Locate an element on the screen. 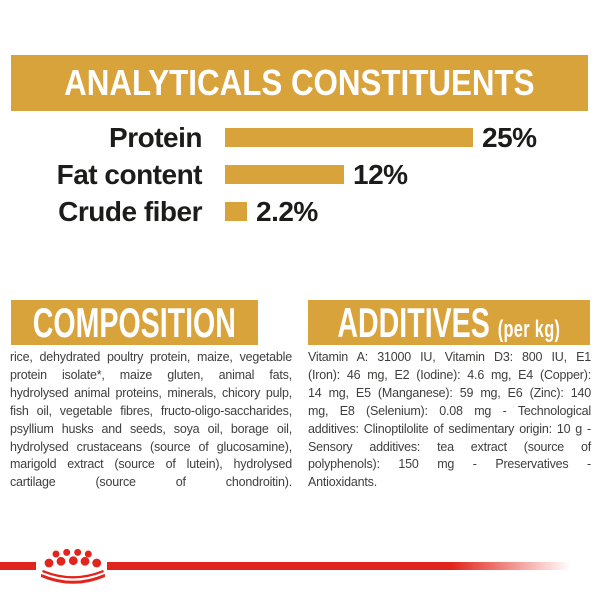 The width and height of the screenshot is (600, 600). chart-row: Protein 25% is located at coordinates (300, 137).